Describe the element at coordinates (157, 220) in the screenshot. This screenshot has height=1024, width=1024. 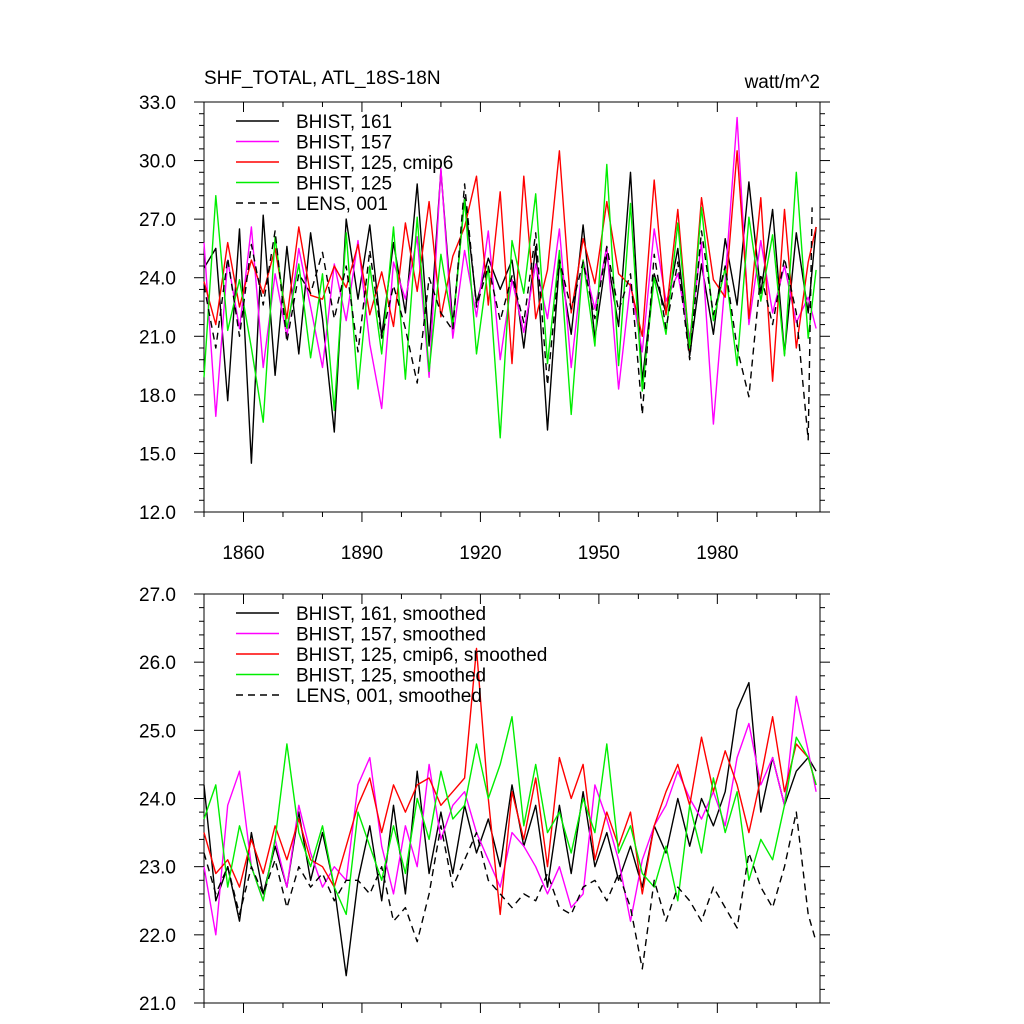
I see `chart-0-y-tick-label: 27.0` at that location.